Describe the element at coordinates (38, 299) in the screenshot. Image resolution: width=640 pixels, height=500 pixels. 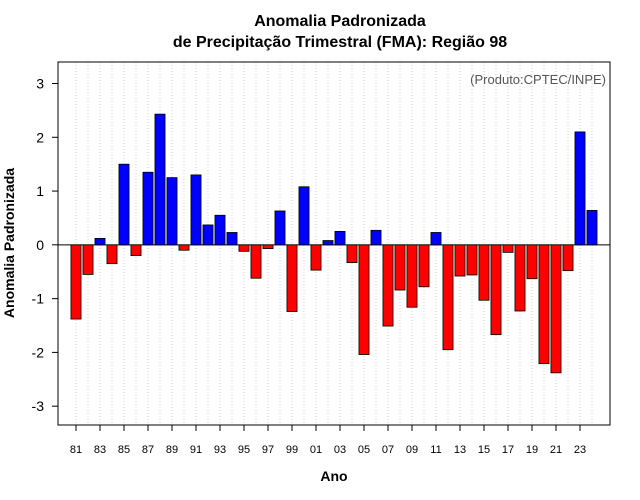
I see `y-tick-label: -1` at that location.